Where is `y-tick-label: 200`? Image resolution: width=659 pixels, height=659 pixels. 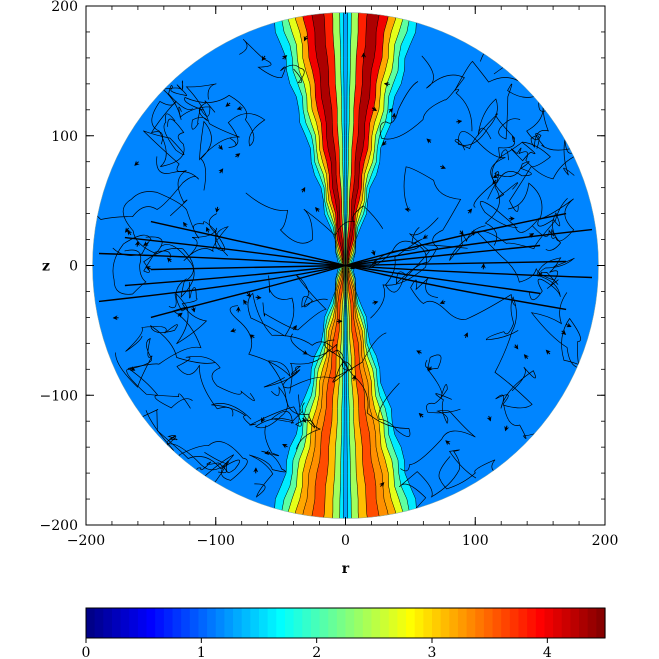 y-tick-label: 200 is located at coordinates (64, 7).